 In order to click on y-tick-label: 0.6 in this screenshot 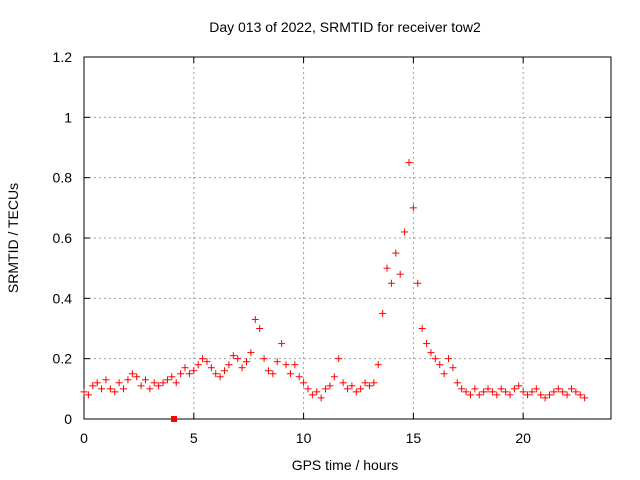, I will do `click(63, 238)`.